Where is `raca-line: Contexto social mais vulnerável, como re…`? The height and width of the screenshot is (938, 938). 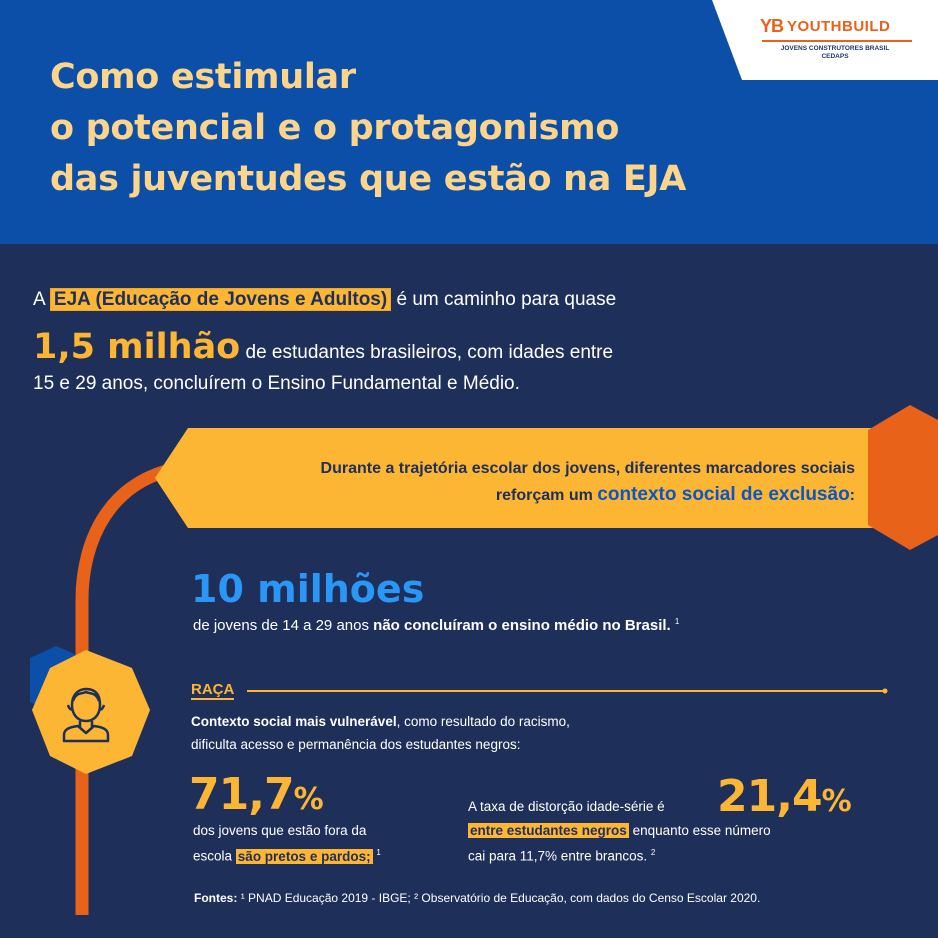 raca-line: Contexto social mais vulnerável, como re… is located at coordinates (380, 721).